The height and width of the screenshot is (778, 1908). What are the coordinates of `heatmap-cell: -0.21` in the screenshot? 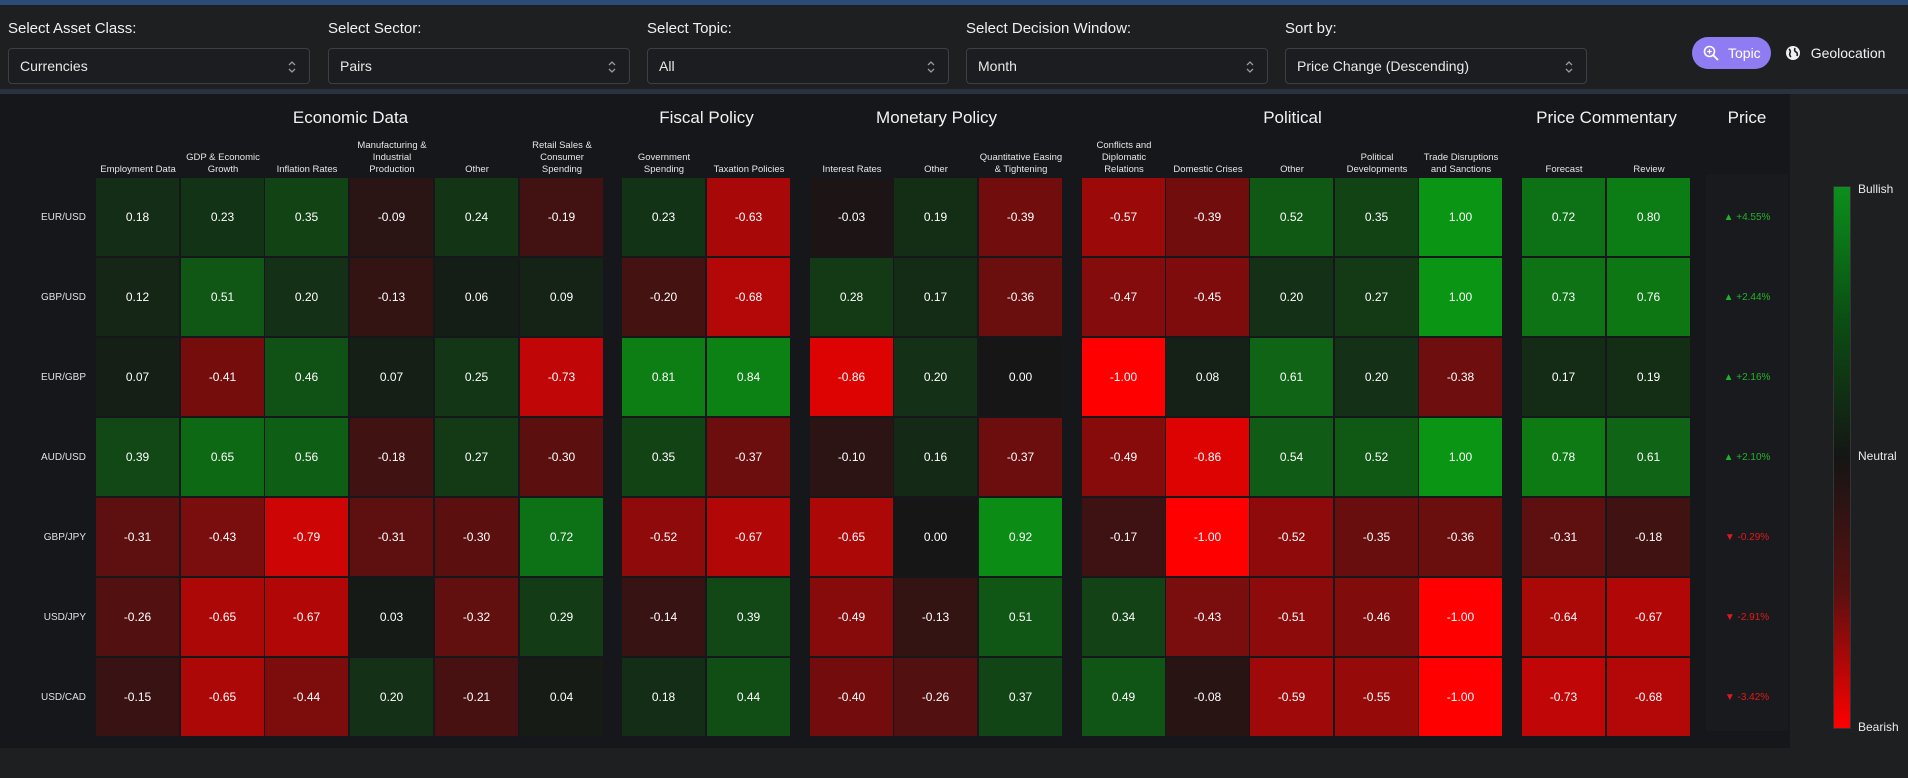 It's located at (476, 697).